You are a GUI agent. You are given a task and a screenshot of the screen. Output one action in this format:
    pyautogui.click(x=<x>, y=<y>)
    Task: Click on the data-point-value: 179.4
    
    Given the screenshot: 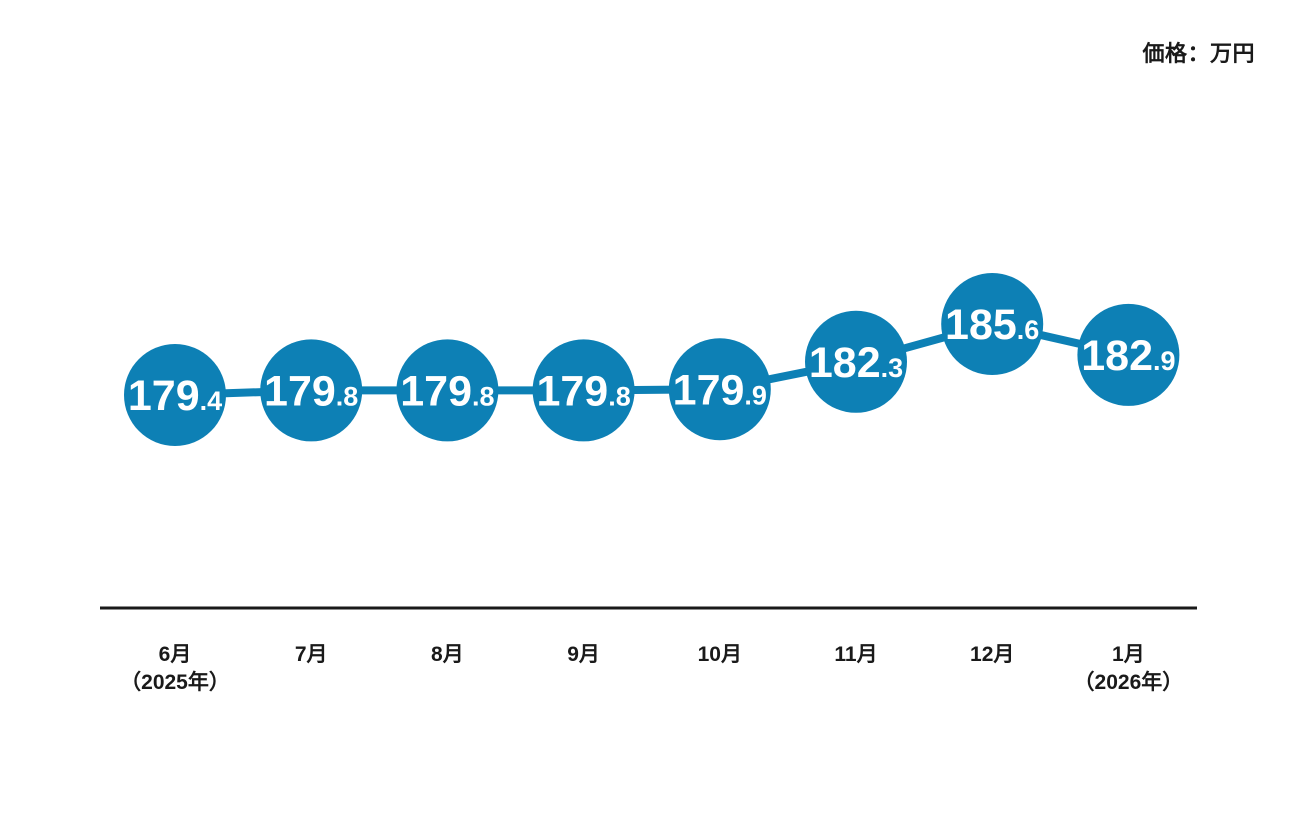 What is the action you would take?
    pyautogui.click(x=175, y=396)
    